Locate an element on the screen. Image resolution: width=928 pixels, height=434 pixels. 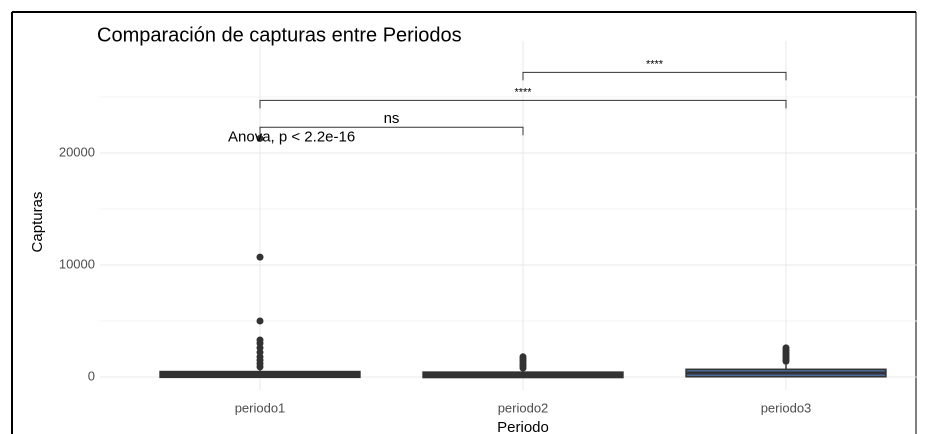
x-tick-label: periodo3 is located at coordinates (786, 407).